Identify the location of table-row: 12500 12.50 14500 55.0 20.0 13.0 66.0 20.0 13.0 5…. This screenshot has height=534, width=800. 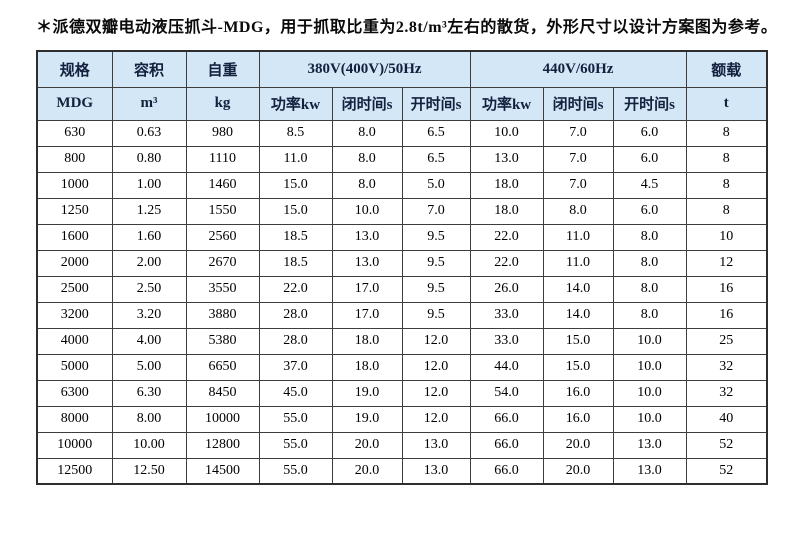
(402, 471).